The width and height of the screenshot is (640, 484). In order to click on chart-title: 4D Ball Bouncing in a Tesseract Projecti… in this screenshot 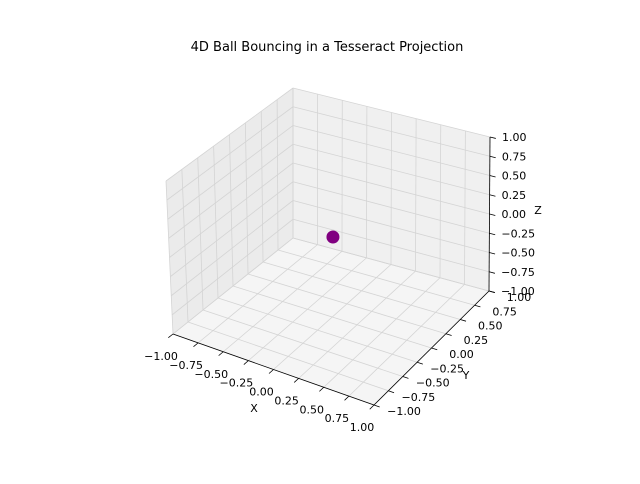, I will do `click(327, 47)`.